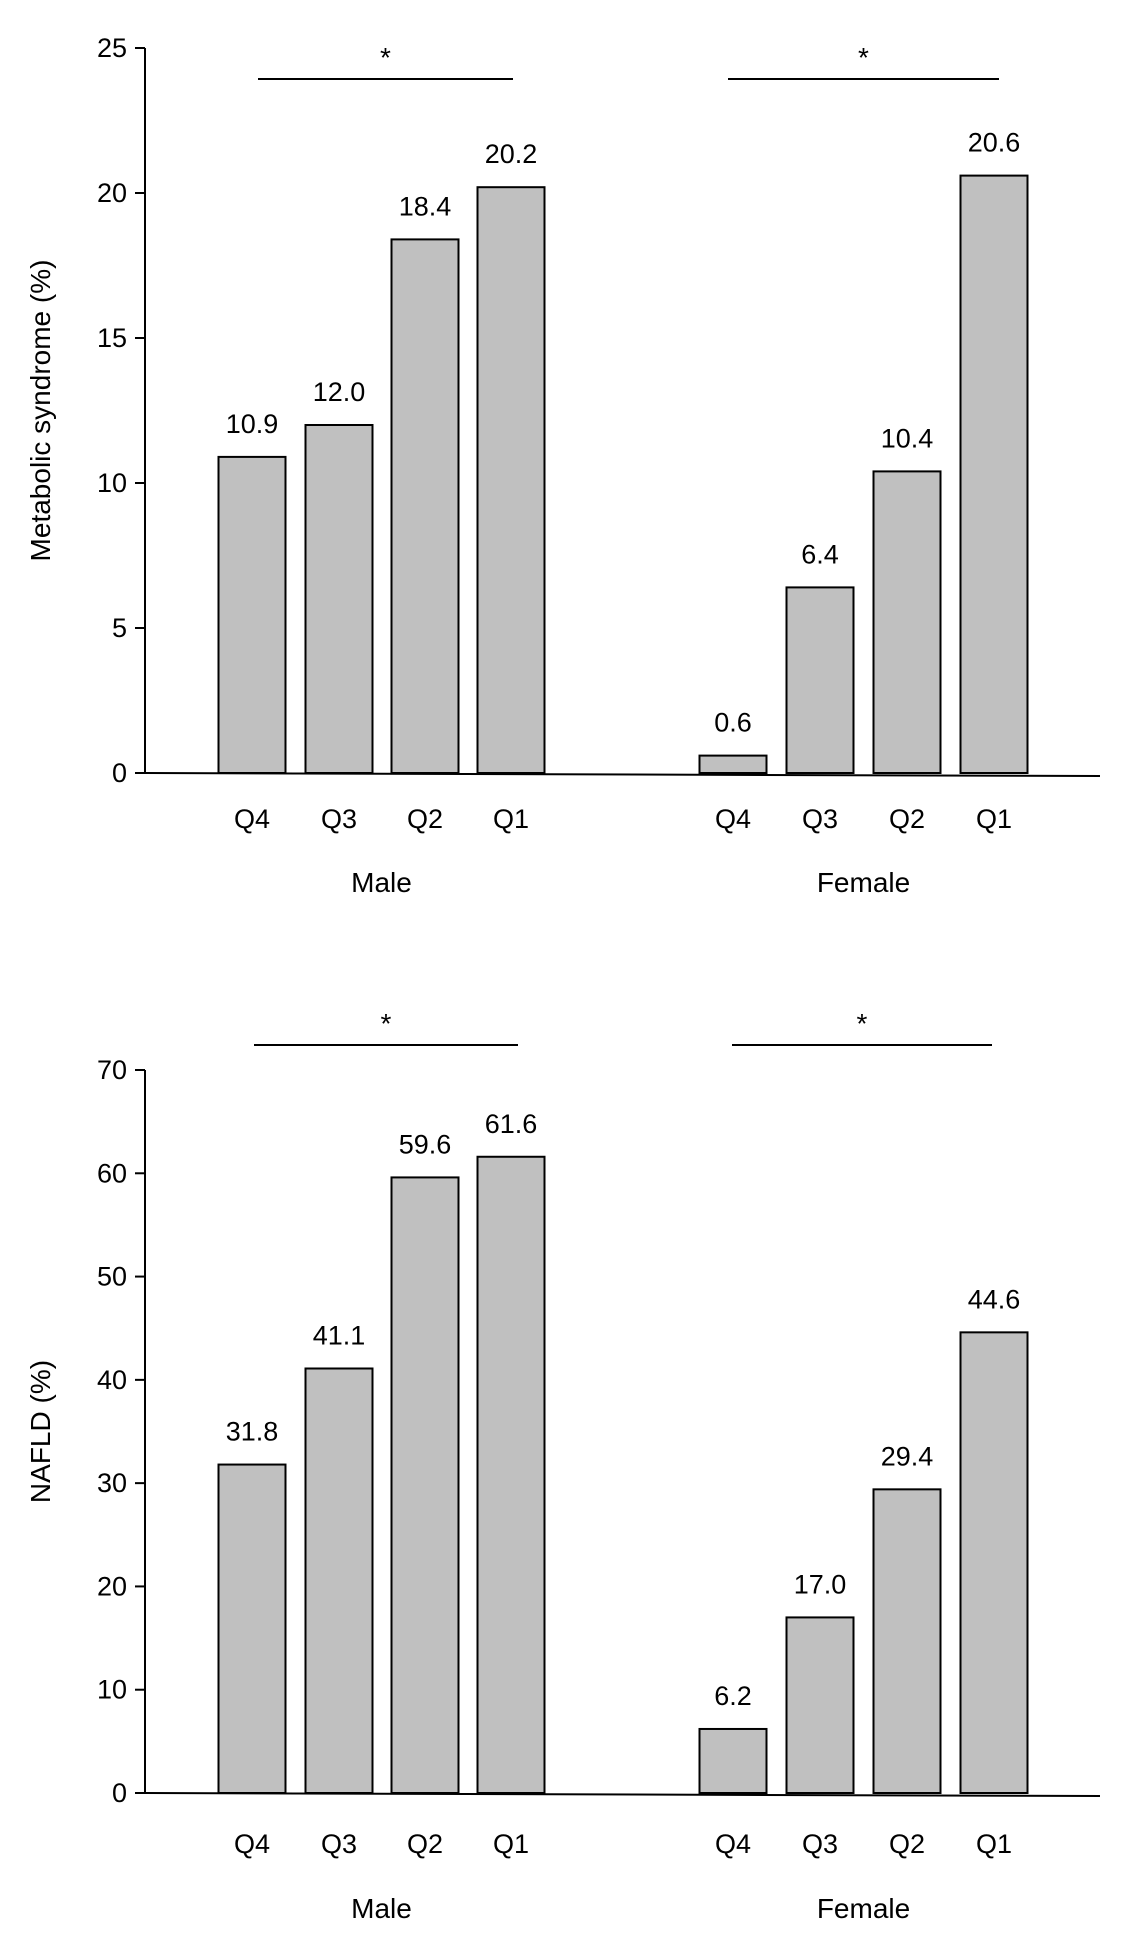 The width and height of the screenshot is (1121, 1939). What do you see at coordinates (381, 882) in the screenshot?
I see `metabolic-syndrome-group-label-male: Male` at bounding box center [381, 882].